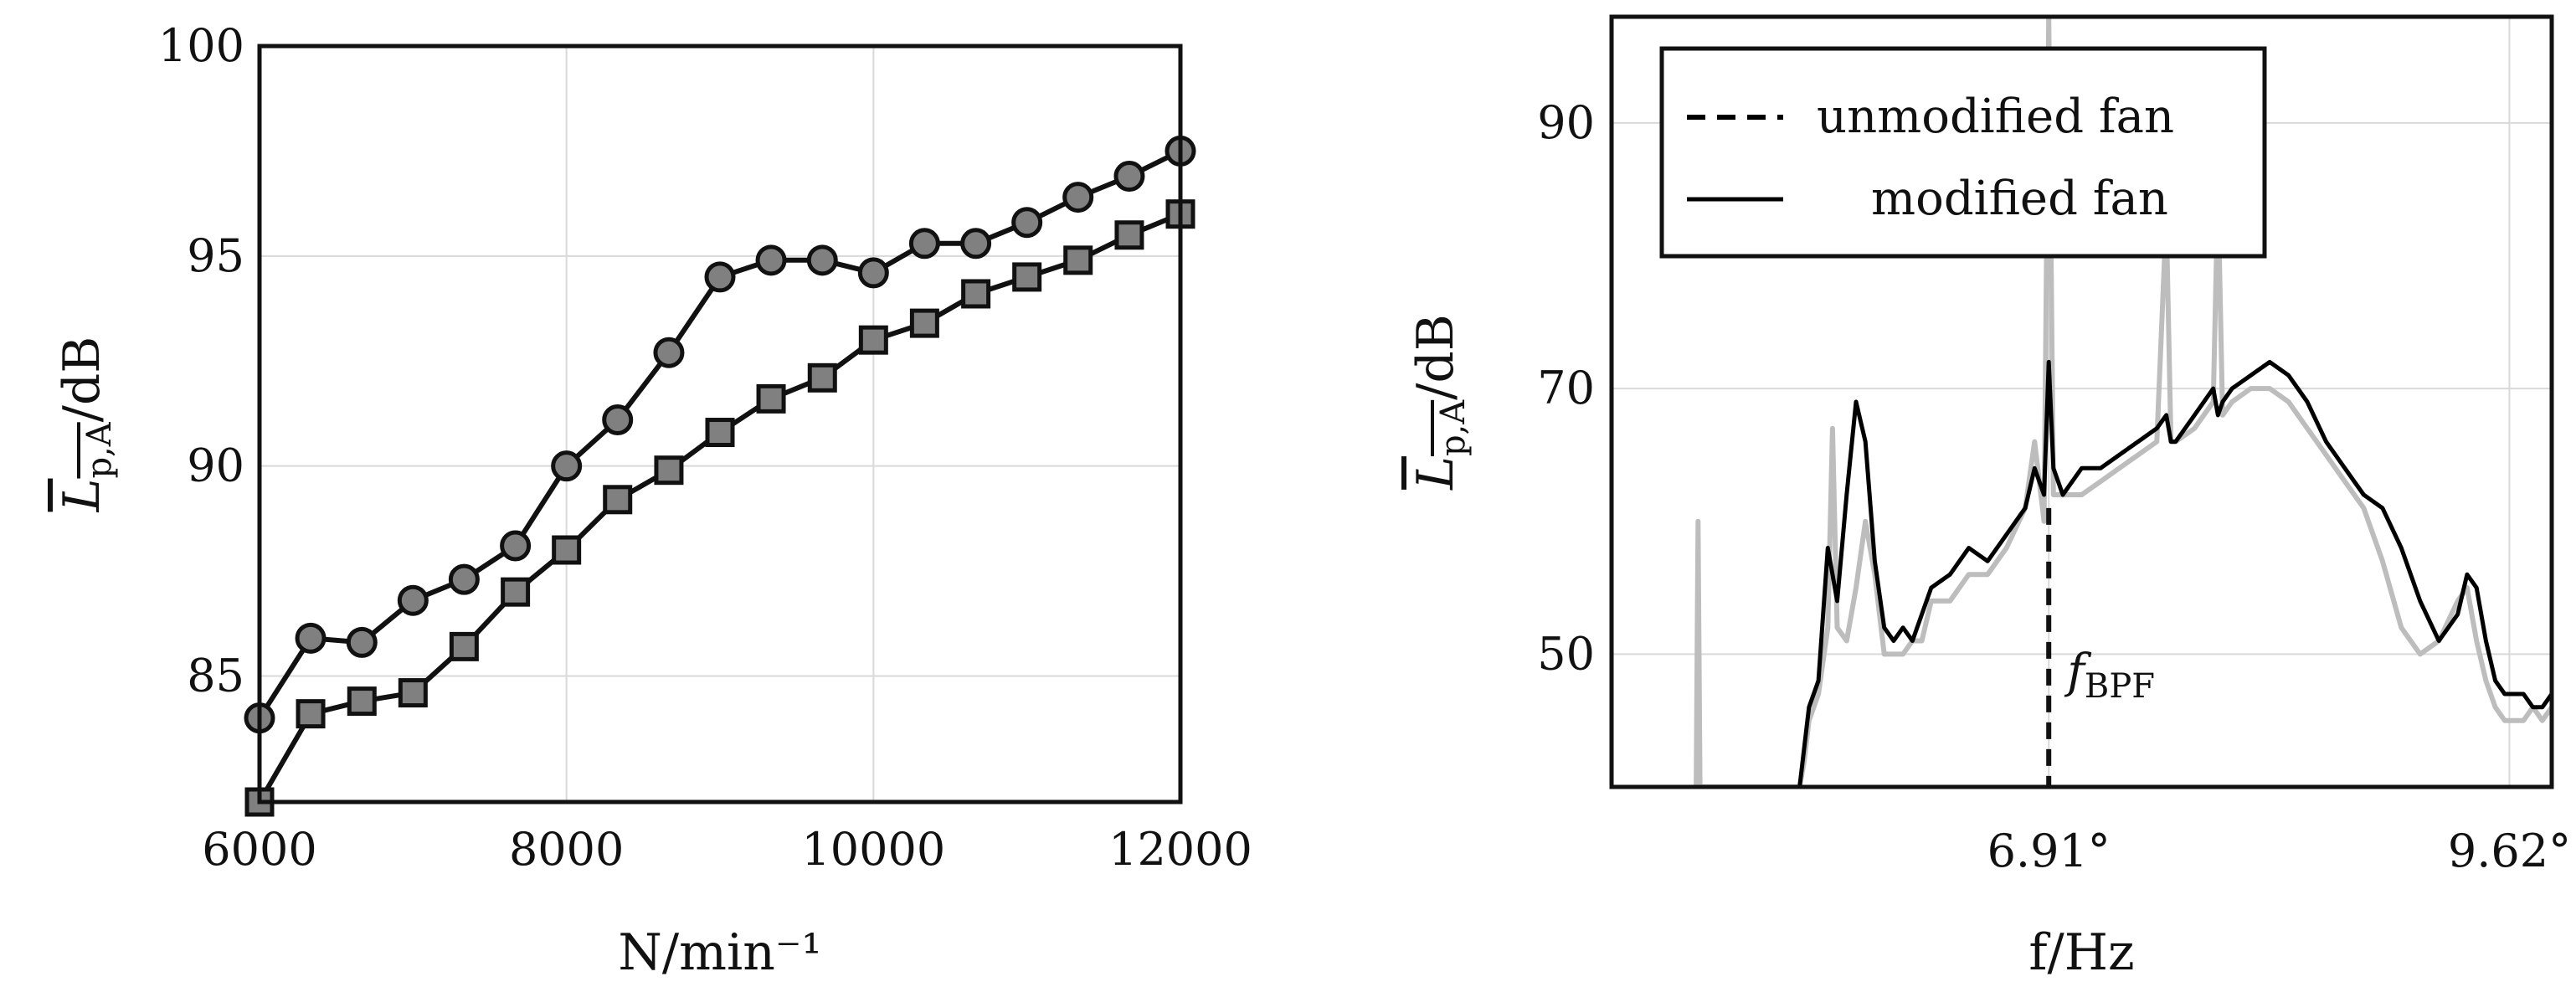 Image resolution: width=2576 pixels, height=987 pixels. I want to click on left-xtick-label: 12000, so click(1180, 849).